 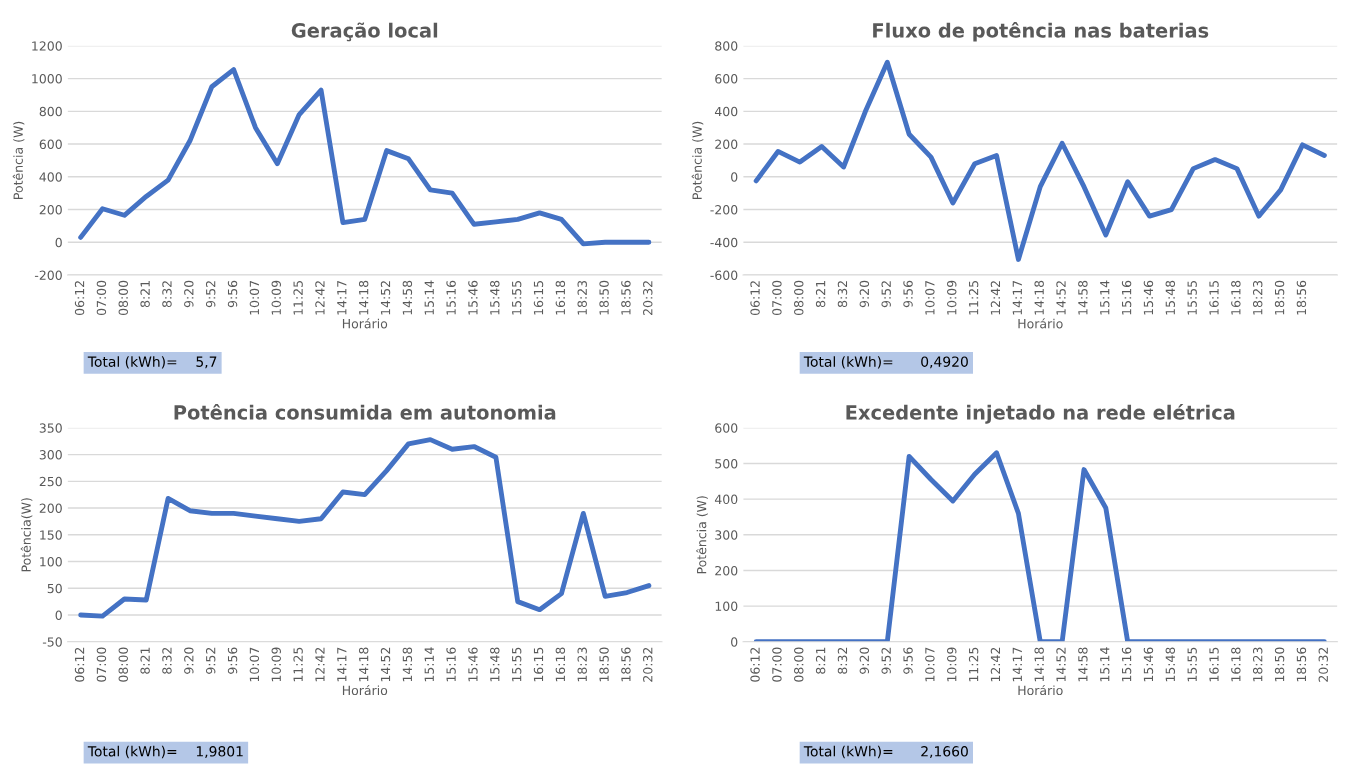 What do you see at coordinates (952, 664) in the screenshot?
I see `x-tick-label: 10:09` at bounding box center [952, 664].